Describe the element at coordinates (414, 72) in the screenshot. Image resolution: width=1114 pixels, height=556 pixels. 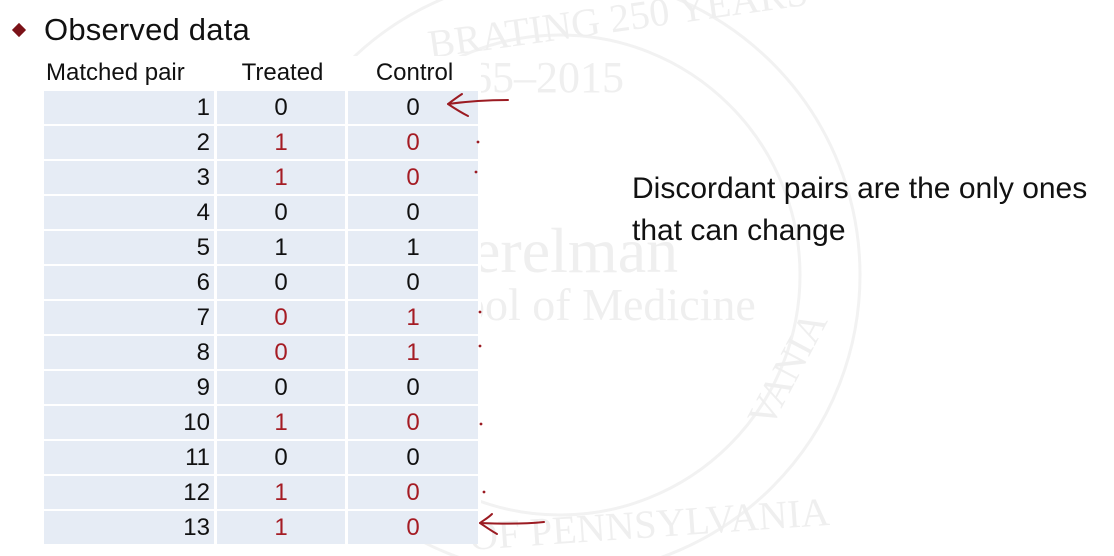
I see `header-control: Control` at that location.